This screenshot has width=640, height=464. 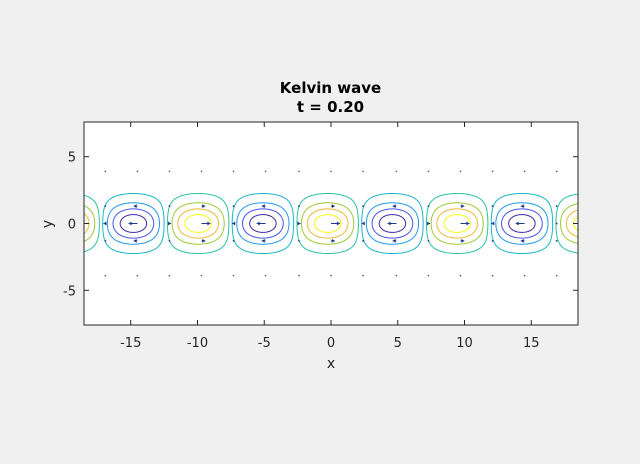 What do you see at coordinates (72, 225) in the screenshot?
I see `y-tick-label: 0` at bounding box center [72, 225].